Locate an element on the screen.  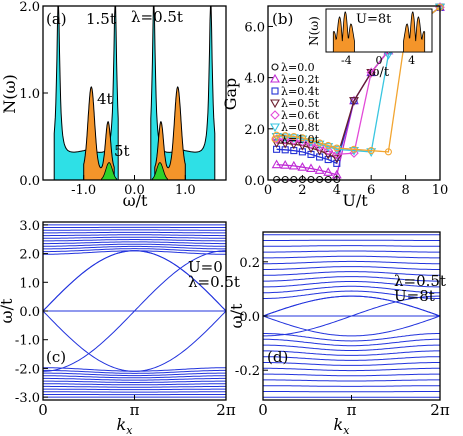
panel-a-xtick-label: 0.0 is located at coordinates (134, 190).